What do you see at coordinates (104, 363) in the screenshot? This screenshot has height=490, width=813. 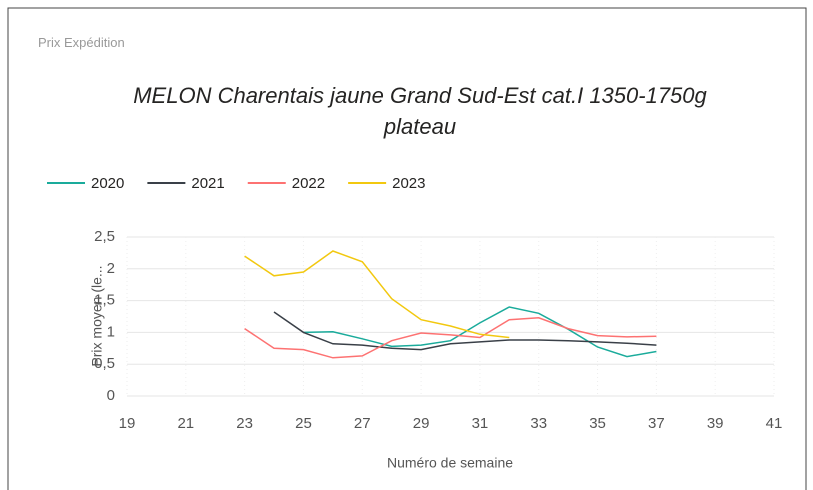 I see `y-tick-label: 0,5` at bounding box center [104, 363].